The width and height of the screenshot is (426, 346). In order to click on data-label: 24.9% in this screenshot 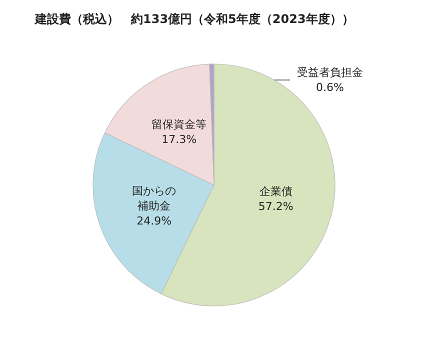, I will do `click(154, 221)`.